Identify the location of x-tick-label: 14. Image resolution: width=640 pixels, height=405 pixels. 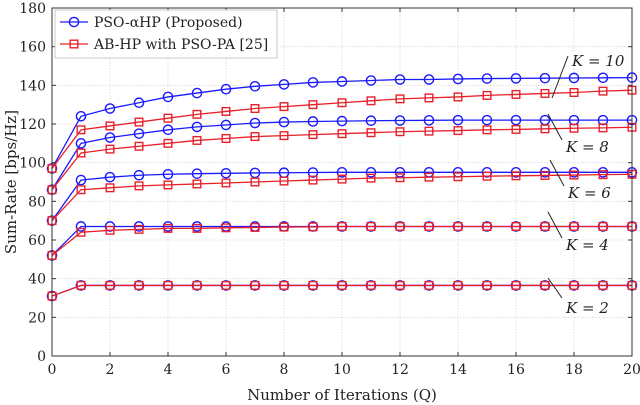
(458, 370).